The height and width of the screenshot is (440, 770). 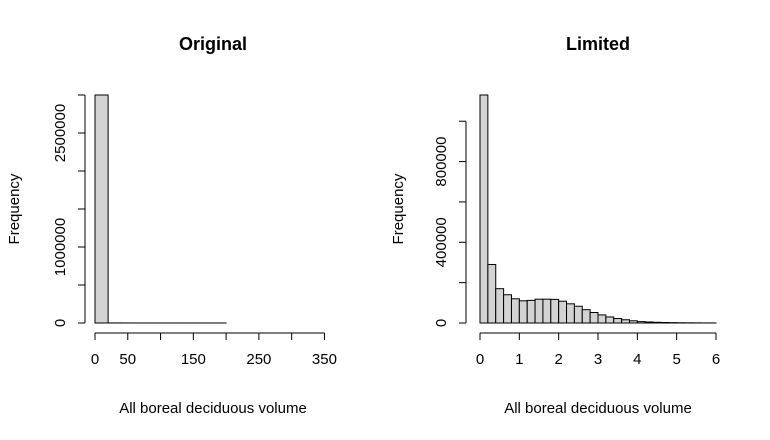 What do you see at coordinates (558, 359) in the screenshot?
I see `x-tick-label: 2` at bounding box center [558, 359].